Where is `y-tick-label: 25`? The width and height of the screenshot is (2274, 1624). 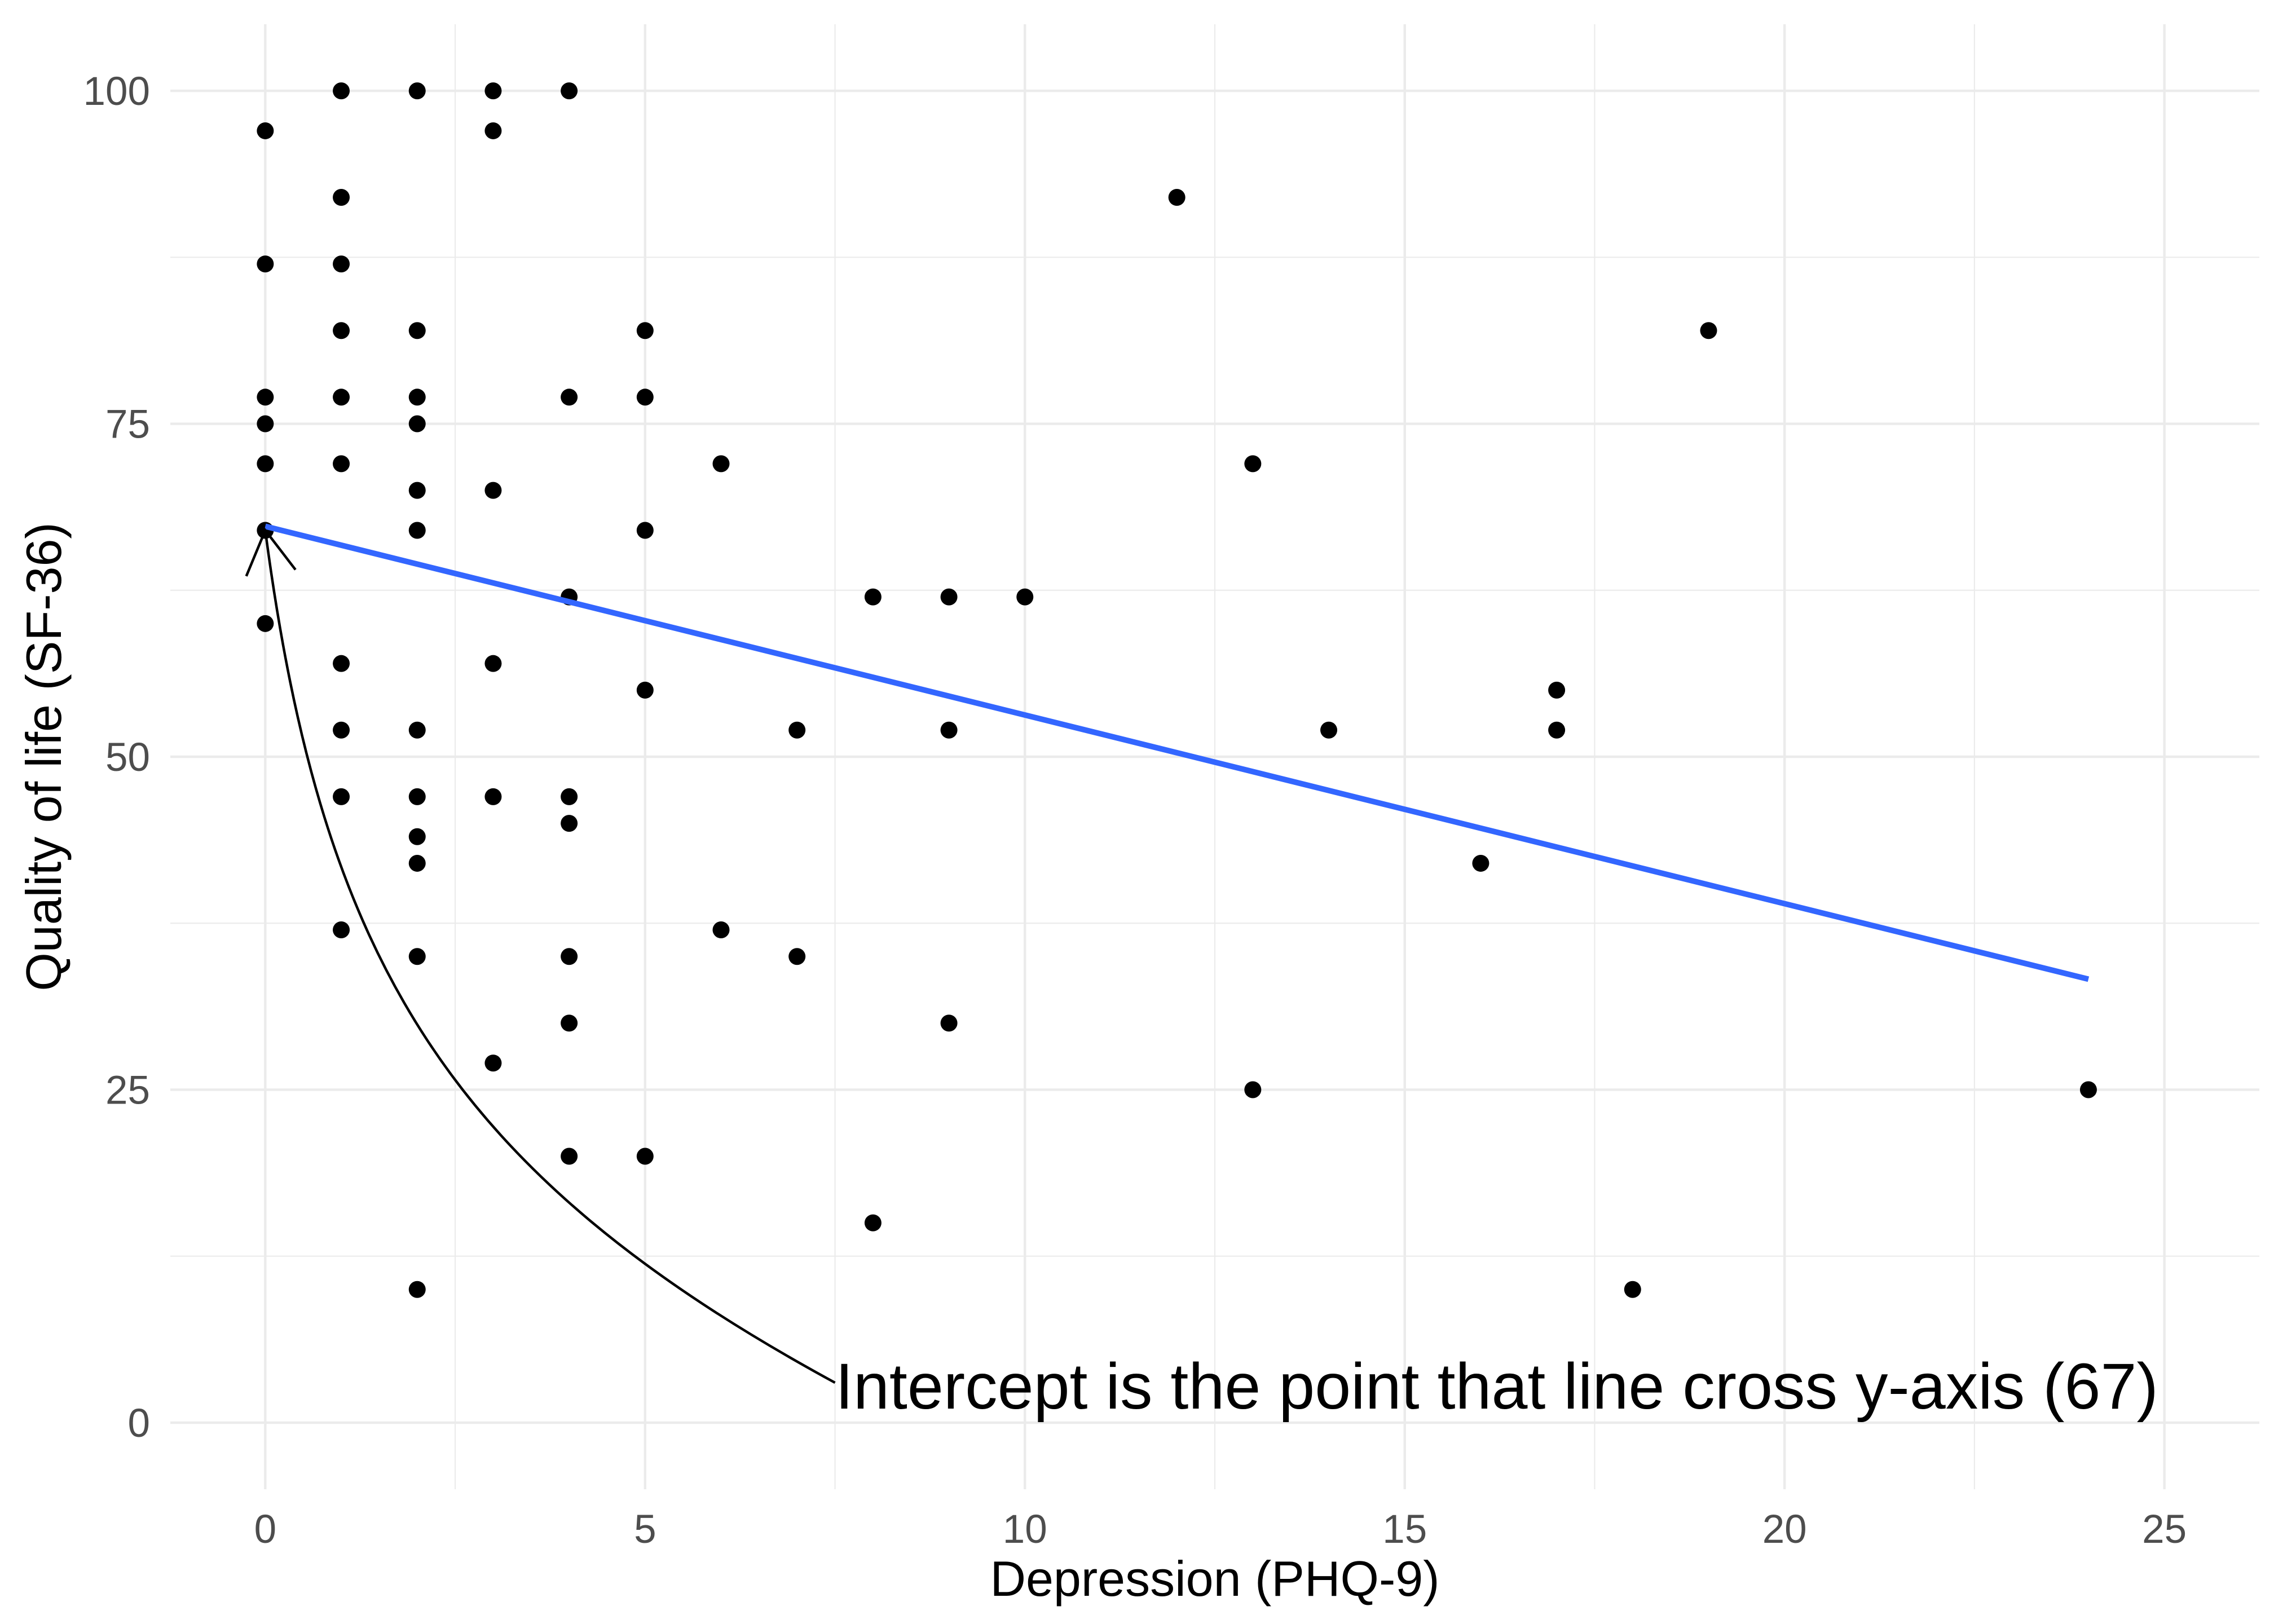 y-tick-label: 25 is located at coordinates (127, 1090).